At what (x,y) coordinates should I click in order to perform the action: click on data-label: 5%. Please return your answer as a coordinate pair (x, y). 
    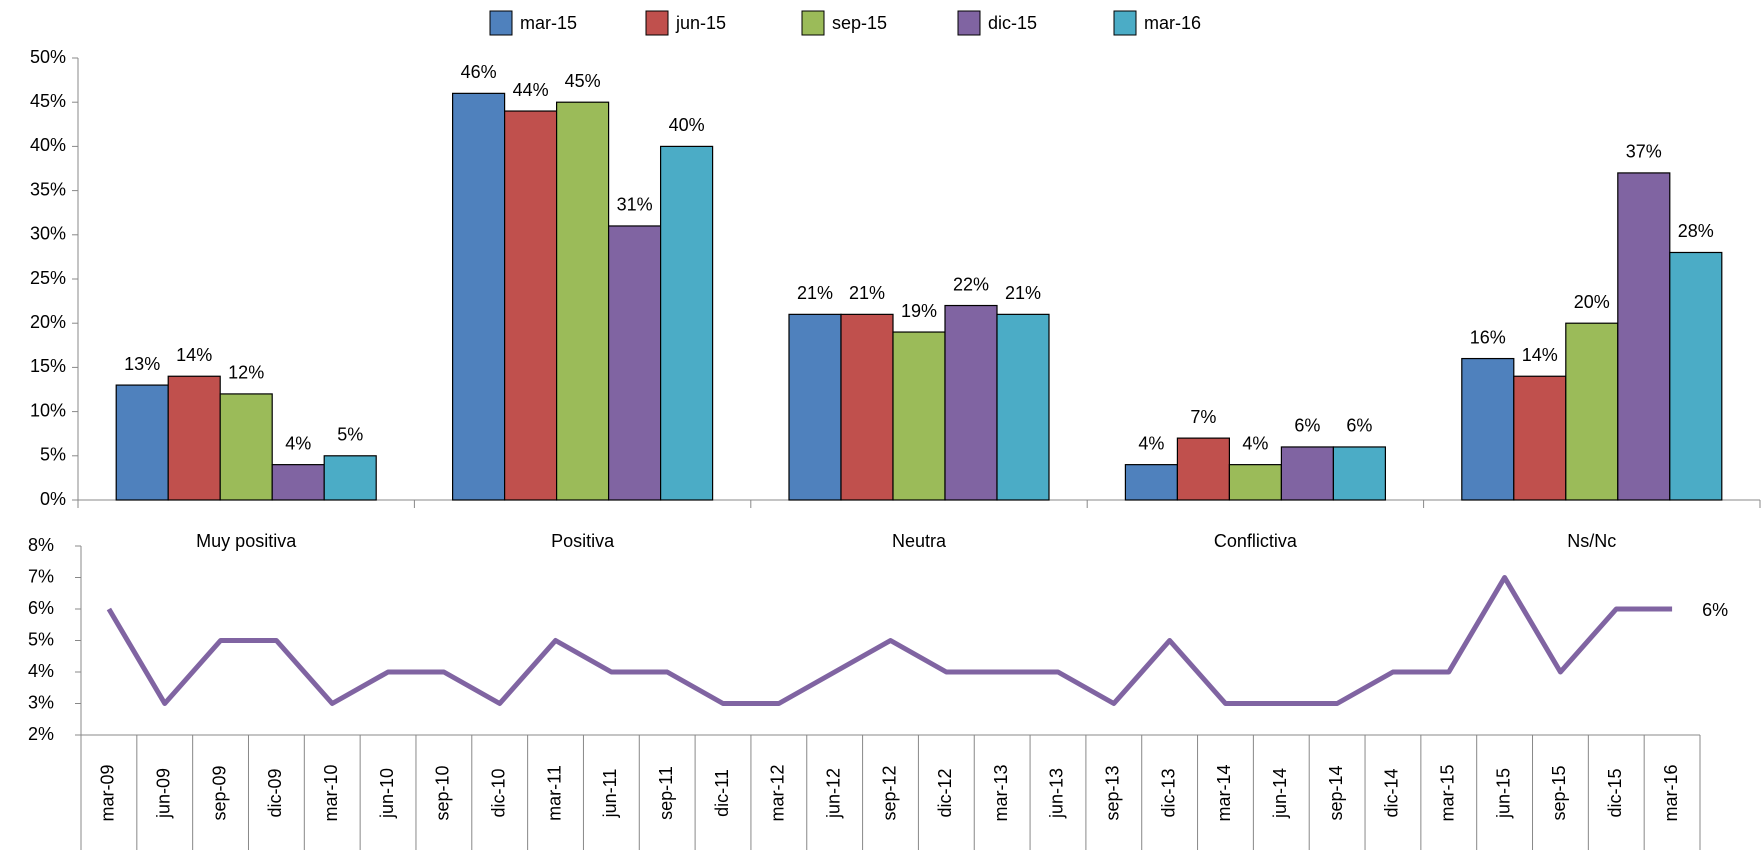
    Looking at the image, I should click on (350, 435).